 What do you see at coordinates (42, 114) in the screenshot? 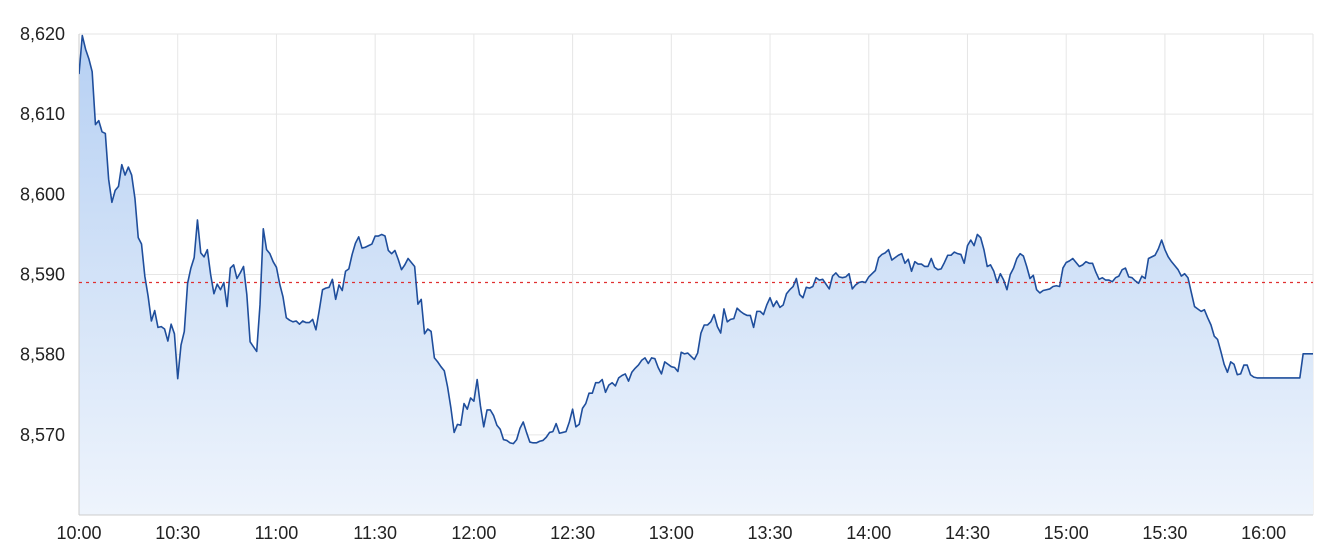
I see `y-tick-label: 8,610` at bounding box center [42, 114].